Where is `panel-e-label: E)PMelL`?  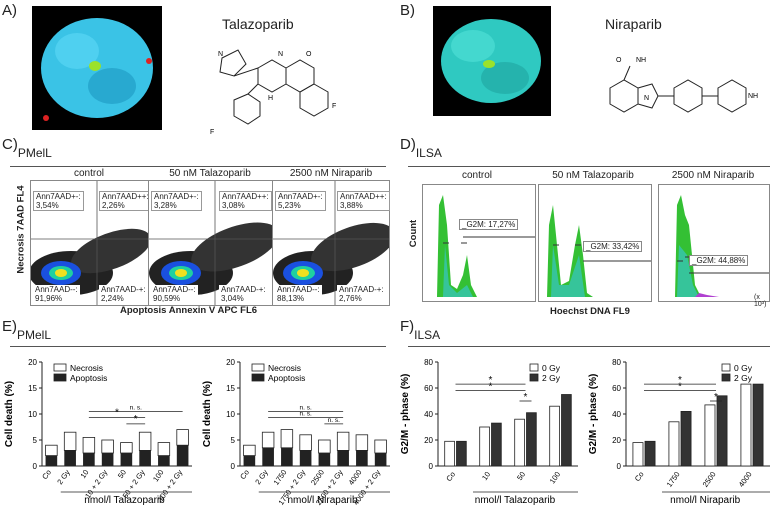 panel-e-label: E)PMelL is located at coordinates (27, 330).